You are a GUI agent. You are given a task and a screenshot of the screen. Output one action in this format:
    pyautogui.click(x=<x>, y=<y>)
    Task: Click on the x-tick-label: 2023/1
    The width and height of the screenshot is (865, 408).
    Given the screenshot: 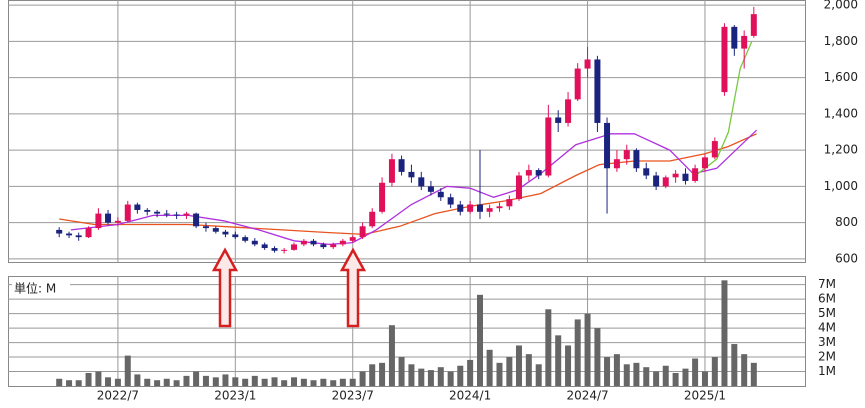 What is the action you would take?
    pyautogui.click(x=235, y=396)
    